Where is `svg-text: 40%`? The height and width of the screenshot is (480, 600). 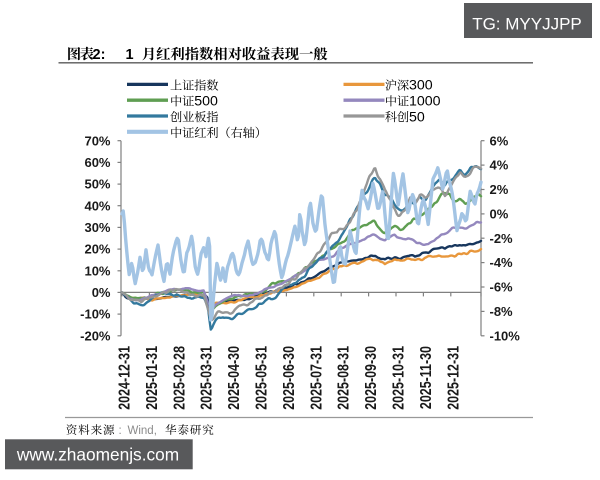
svg-text: 40% is located at coordinates (97, 205).